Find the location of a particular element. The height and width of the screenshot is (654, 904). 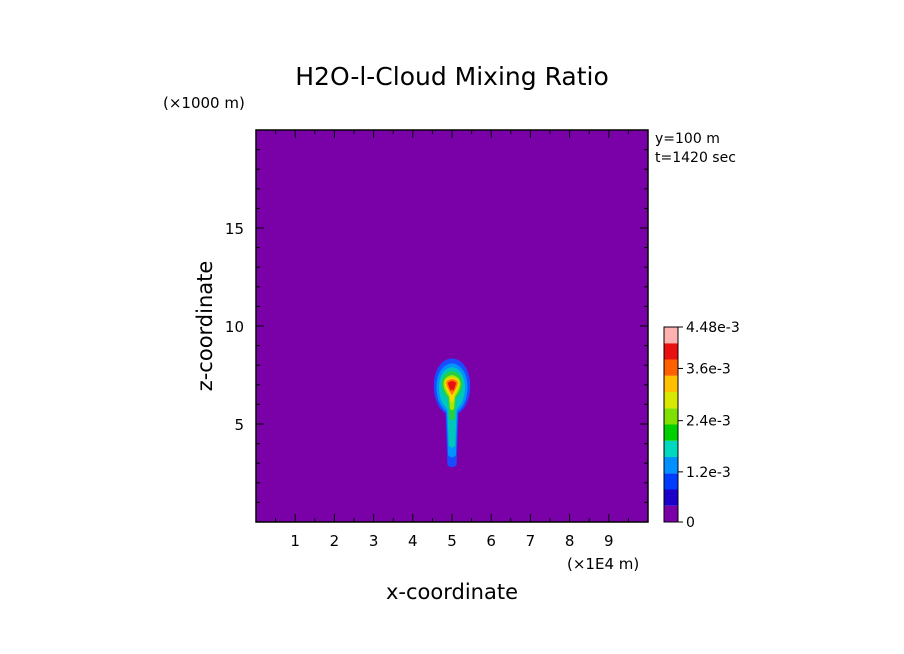

cloud-contours is located at coordinates (452, 413).